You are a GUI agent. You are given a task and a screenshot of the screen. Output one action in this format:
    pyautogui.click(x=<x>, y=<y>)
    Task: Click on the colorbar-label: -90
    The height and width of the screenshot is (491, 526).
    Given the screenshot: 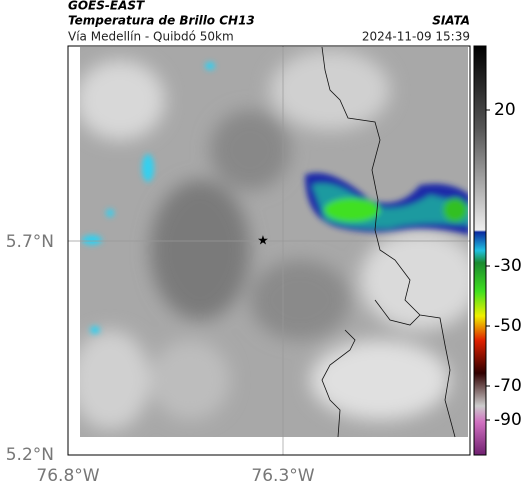 What is the action you would take?
    pyautogui.click(x=508, y=420)
    